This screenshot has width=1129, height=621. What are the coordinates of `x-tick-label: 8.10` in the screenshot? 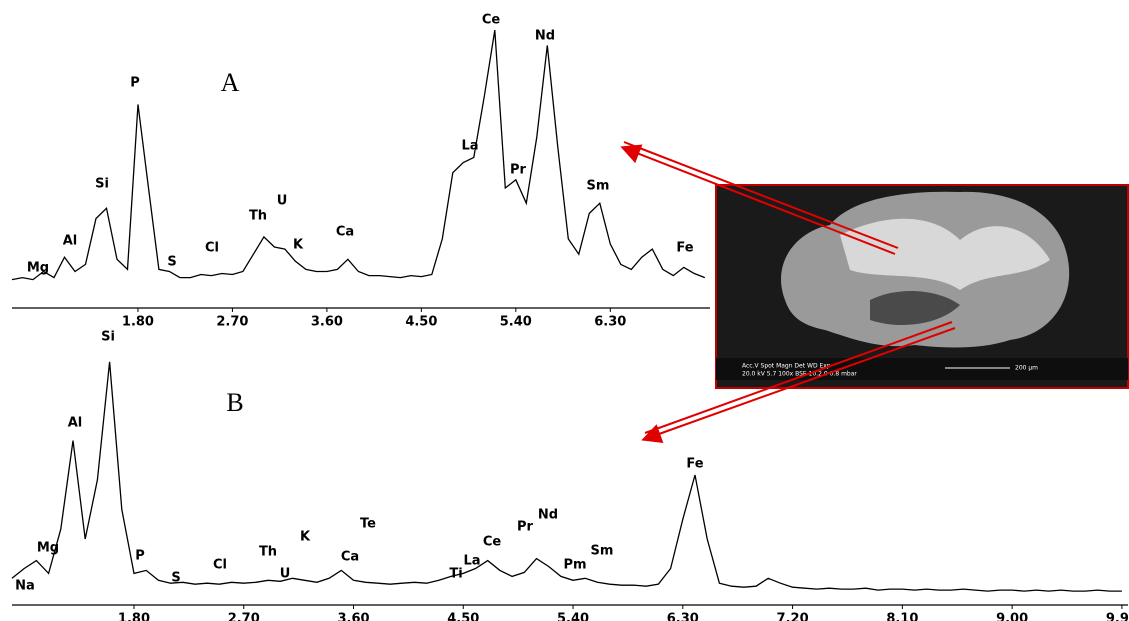 It's located at (902, 616).